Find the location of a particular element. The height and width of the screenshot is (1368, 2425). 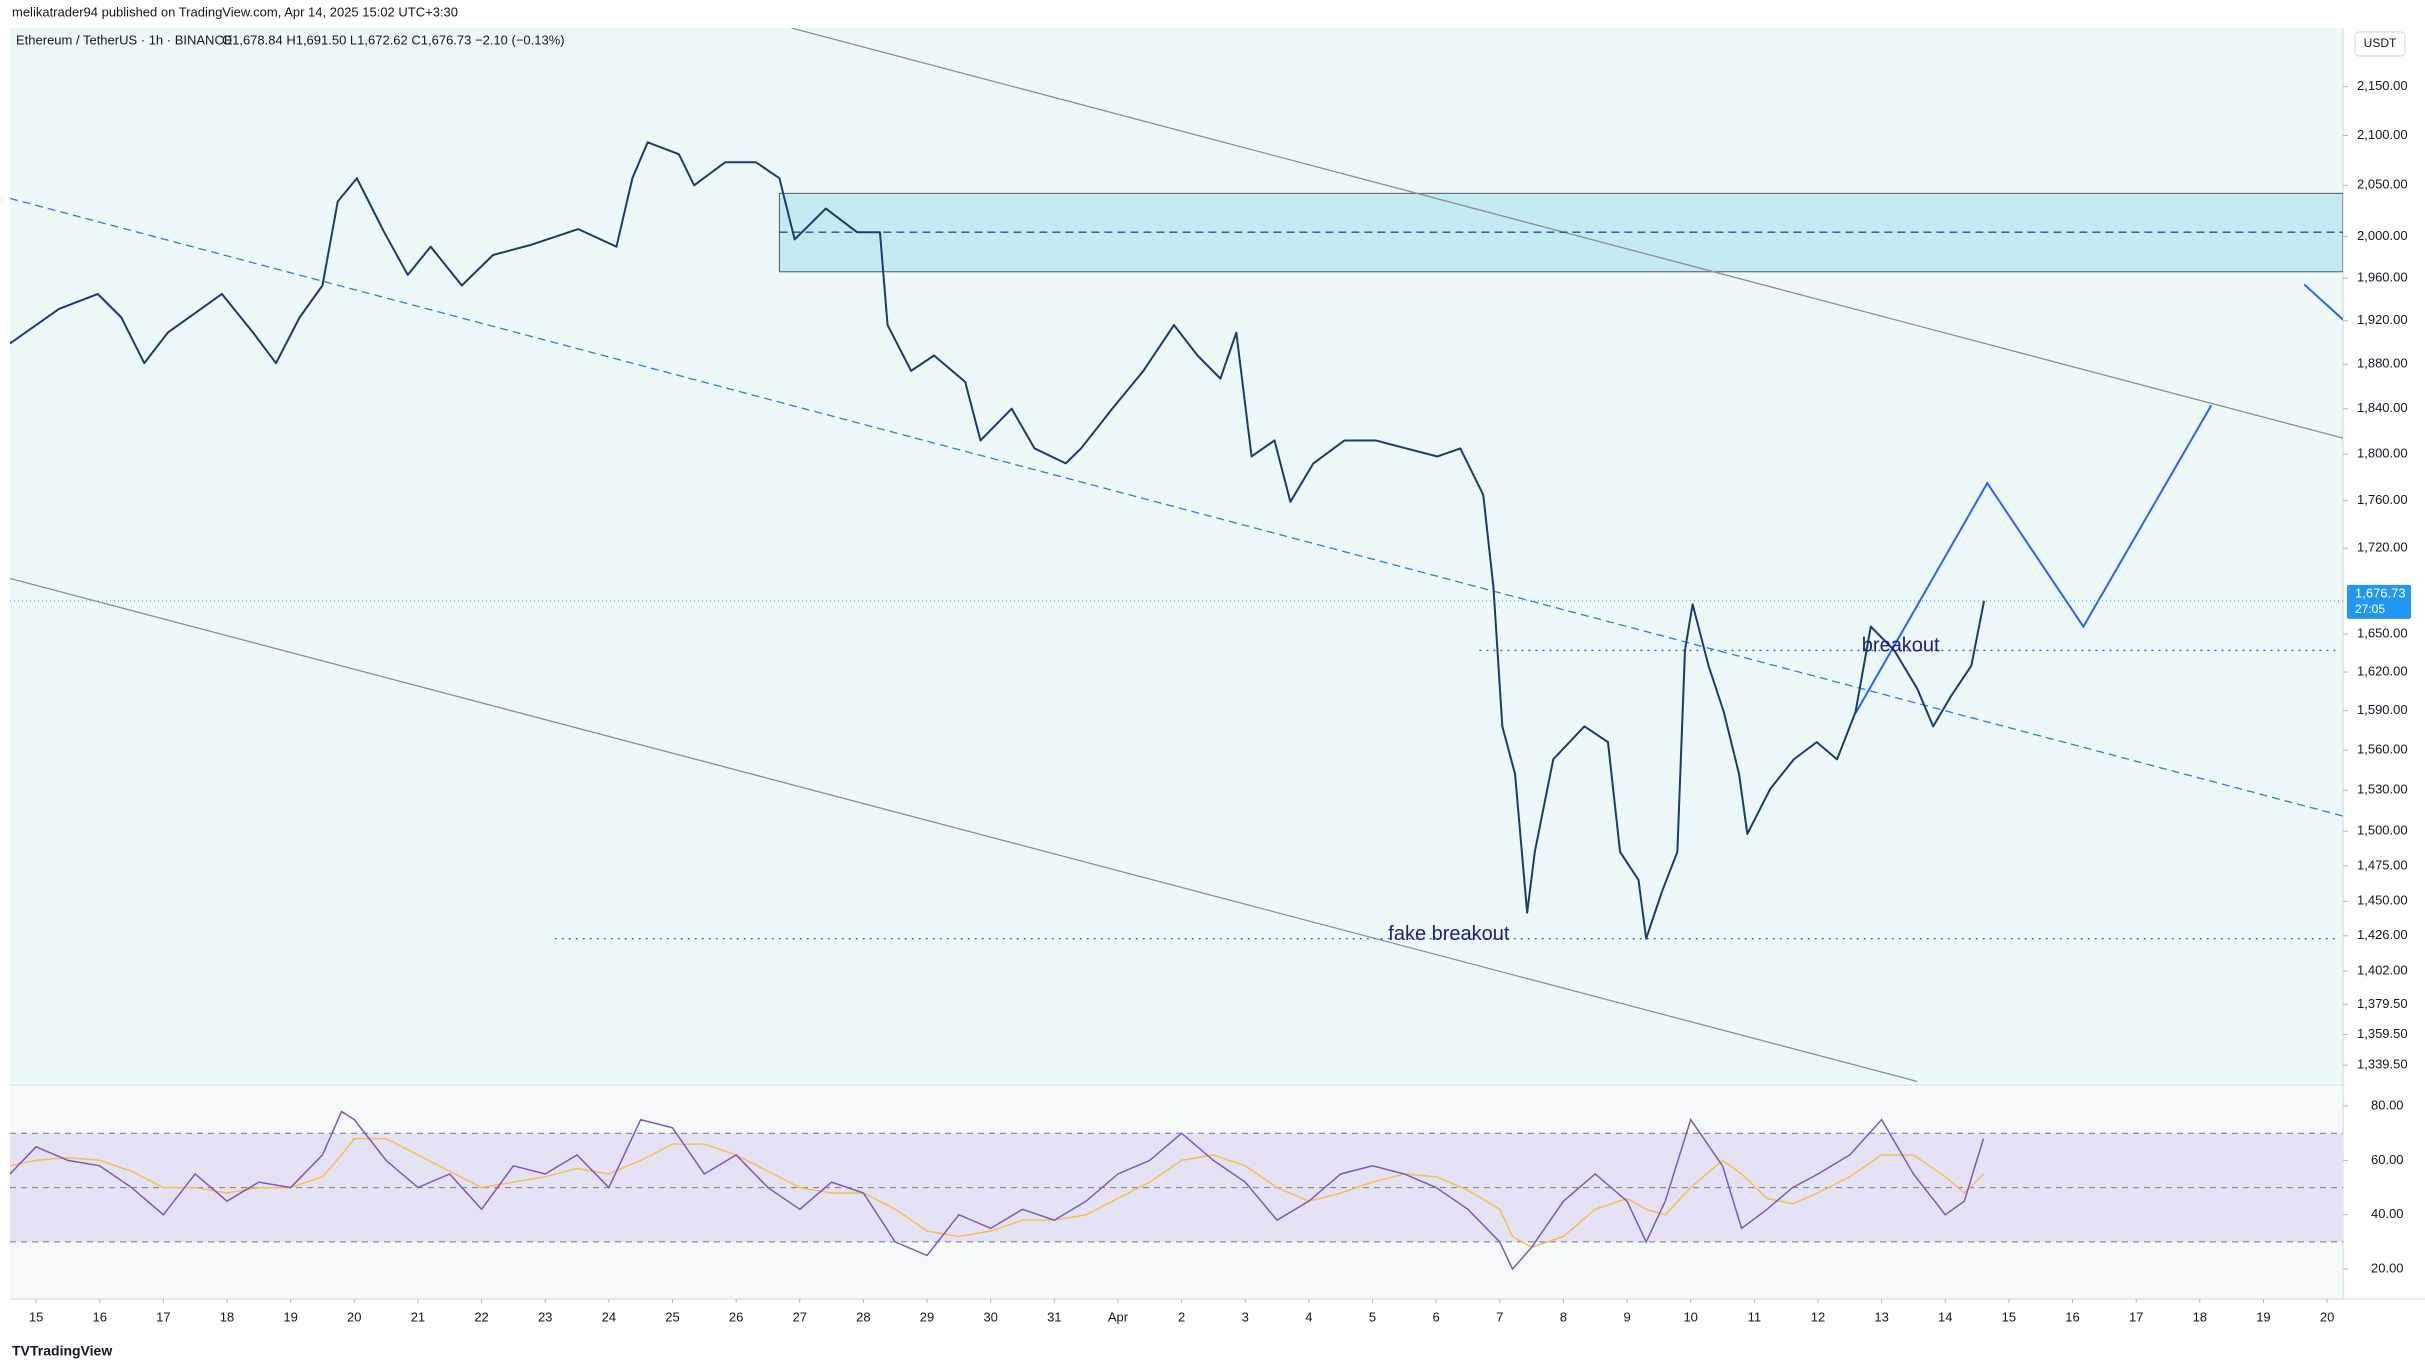

y-tick-label: 20.00 is located at coordinates (2387, 1268).